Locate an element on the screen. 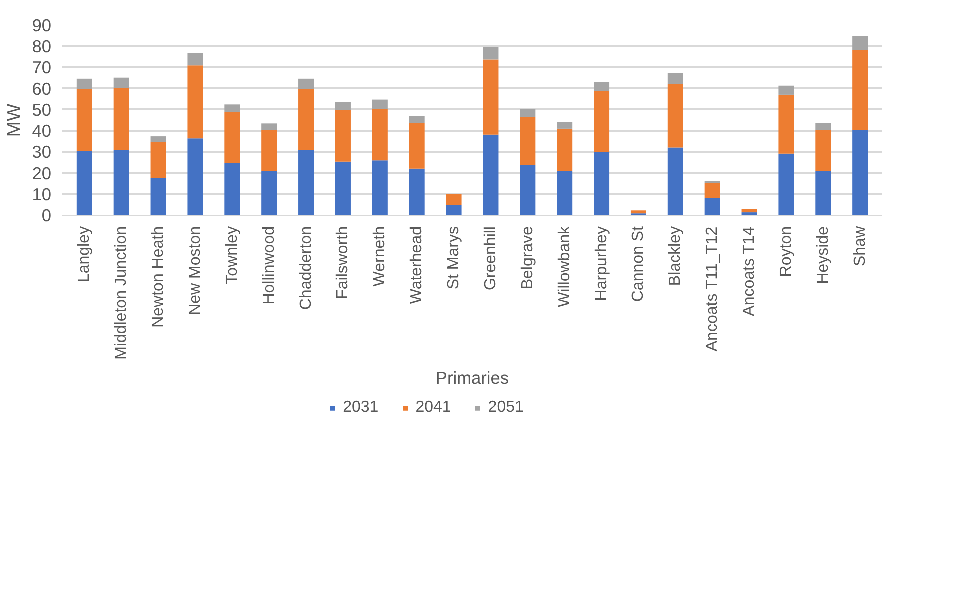 The height and width of the screenshot is (589, 956). x-tick-label: Waterhead is located at coordinates (417, 265).